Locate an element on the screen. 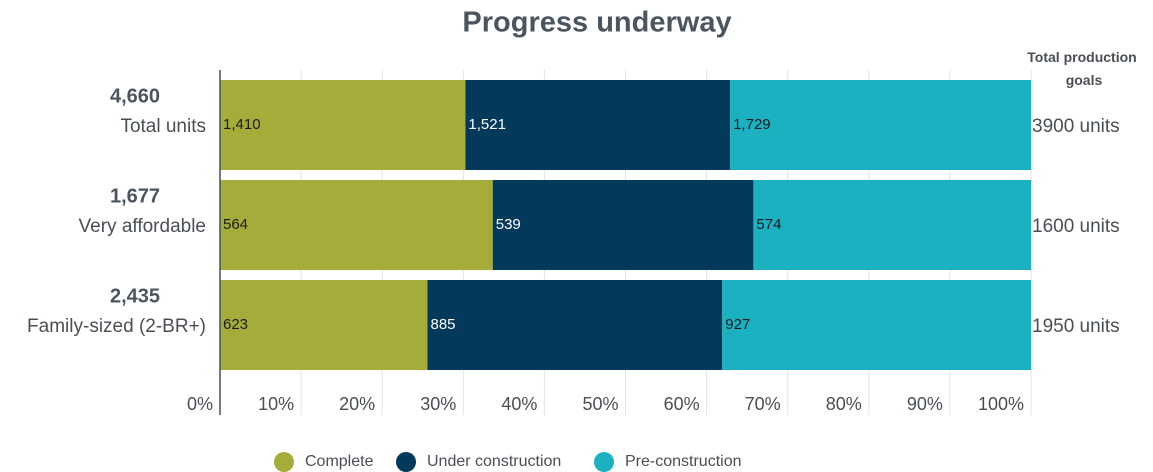 This screenshot has width=1153, height=472. x-tick-label: 30% is located at coordinates (438, 404).